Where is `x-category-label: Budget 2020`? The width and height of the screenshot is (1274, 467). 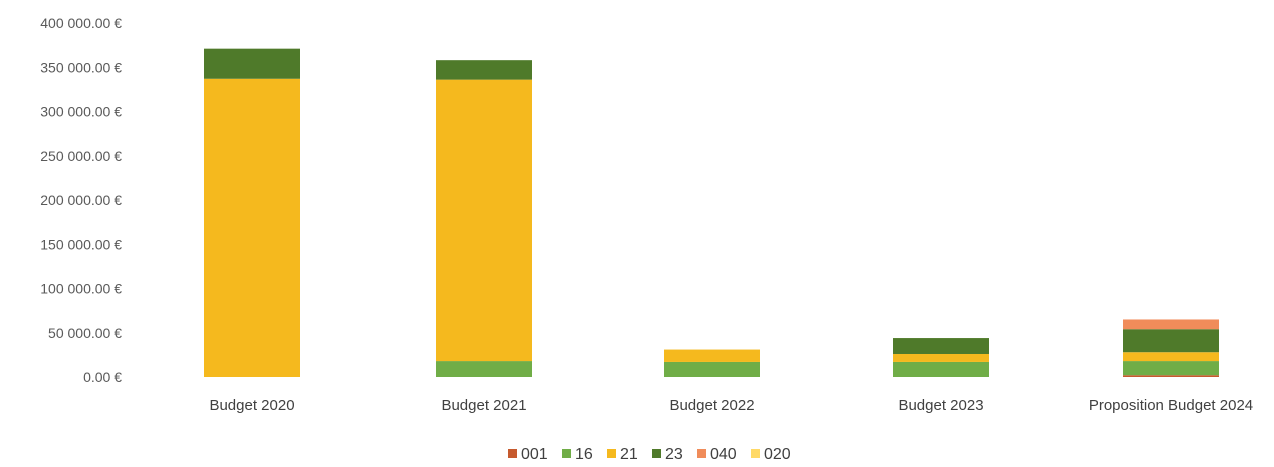 x-category-label: Budget 2020 is located at coordinates (251, 405).